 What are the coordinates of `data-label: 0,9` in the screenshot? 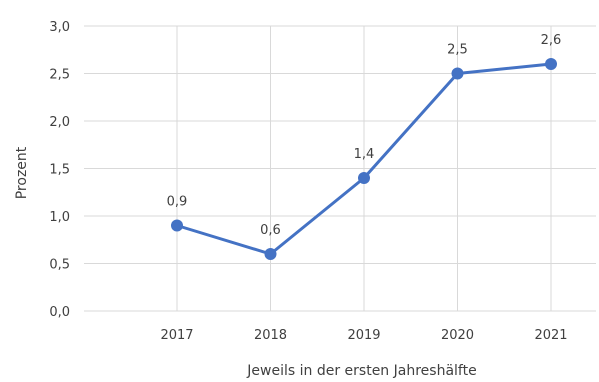 It's located at (177, 202).